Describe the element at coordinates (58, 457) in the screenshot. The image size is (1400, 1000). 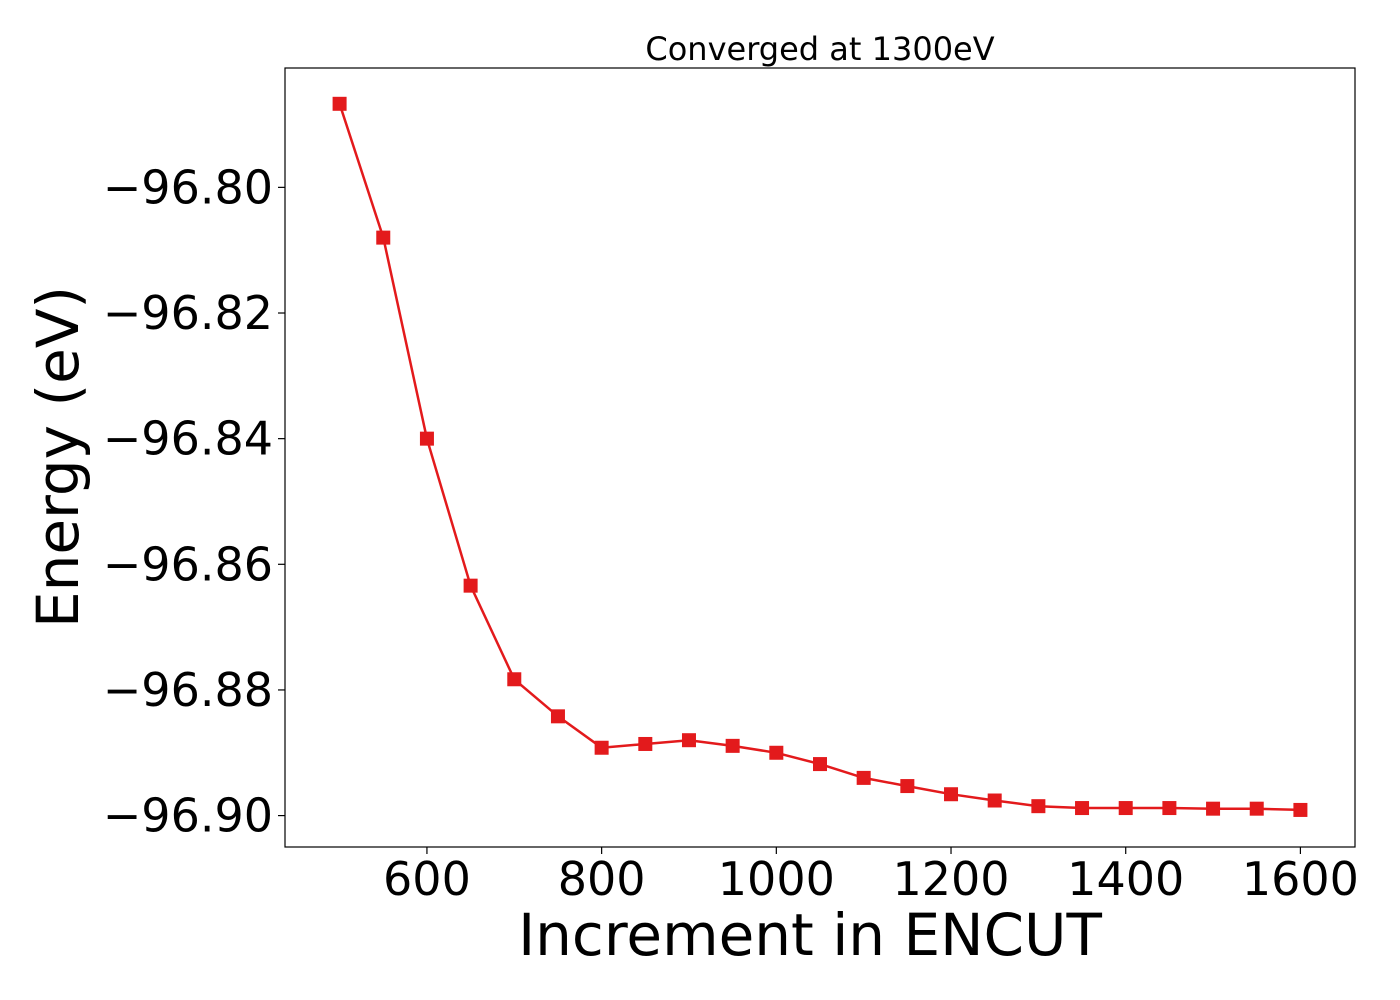
I see `y-axis-label: Energy (eV)` at that location.